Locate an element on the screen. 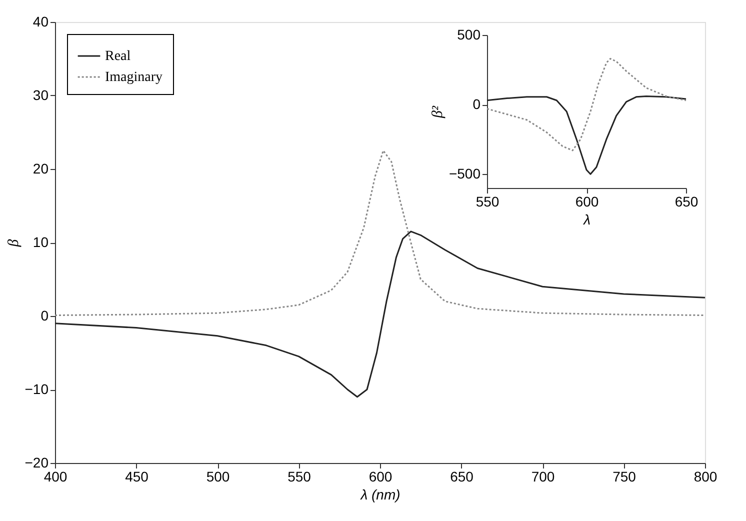  y-axis-title: β² is located at coordinates (438, 112).